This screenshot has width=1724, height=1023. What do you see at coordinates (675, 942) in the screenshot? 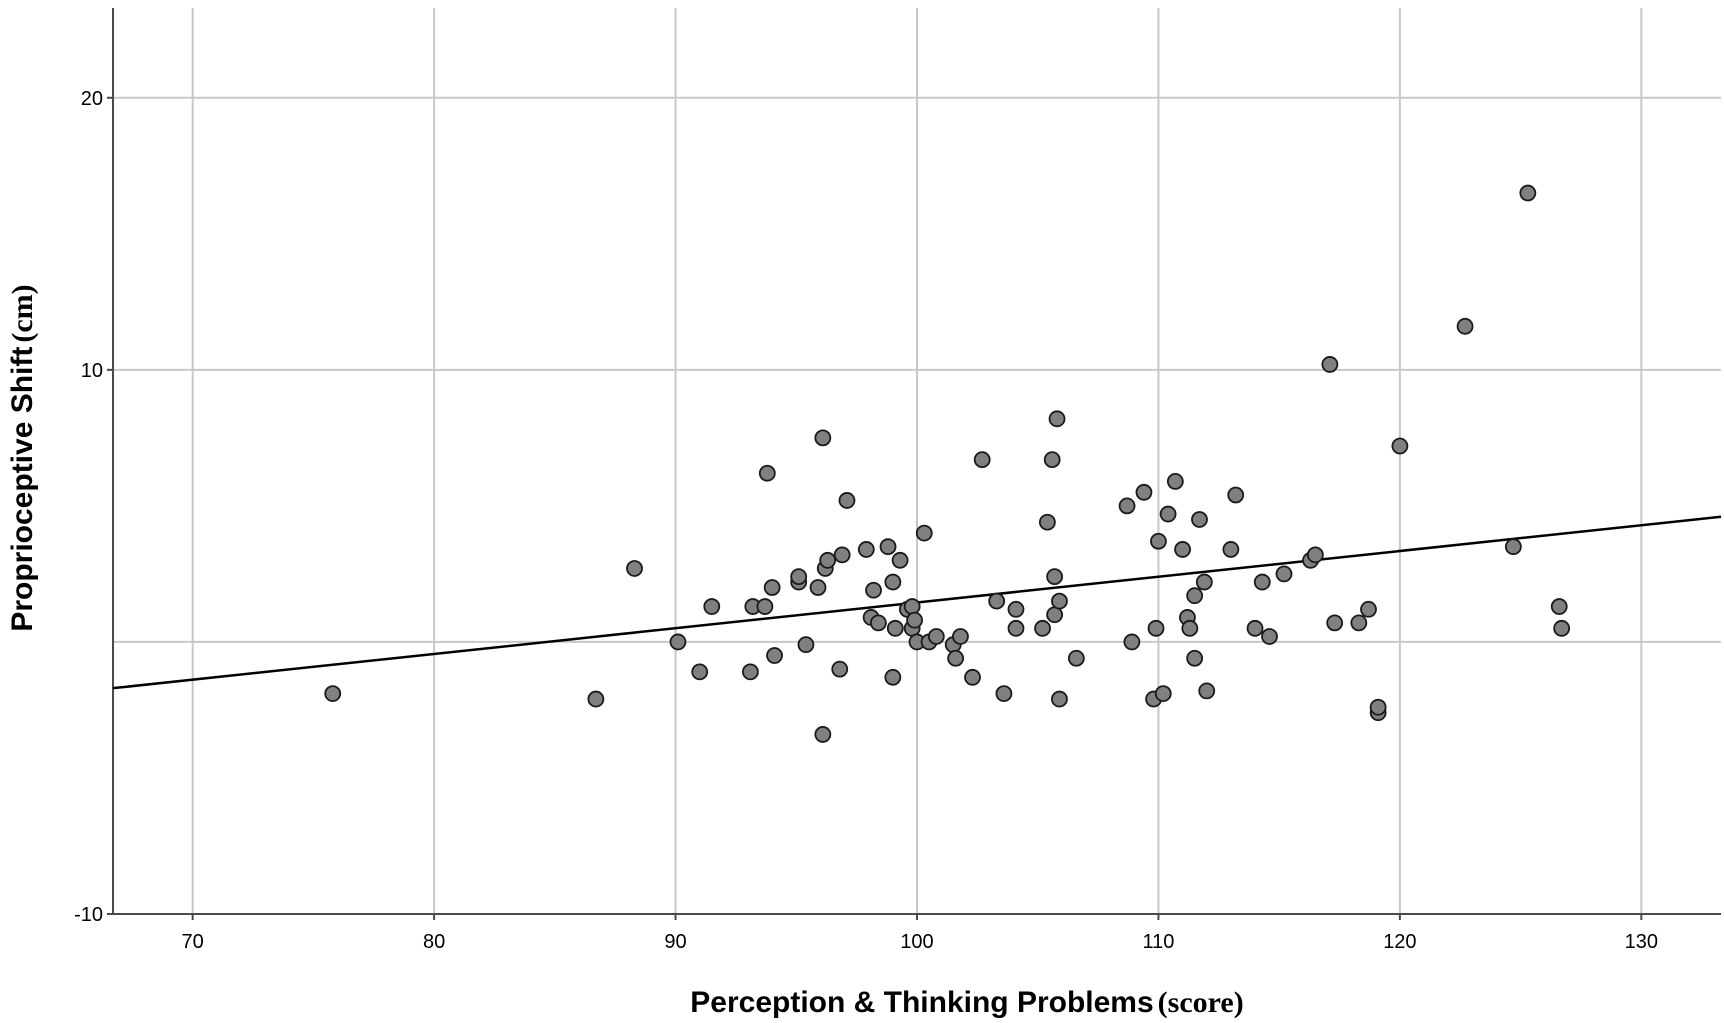
I see `x-tick-label: 90` at bounding box center [675, 942].